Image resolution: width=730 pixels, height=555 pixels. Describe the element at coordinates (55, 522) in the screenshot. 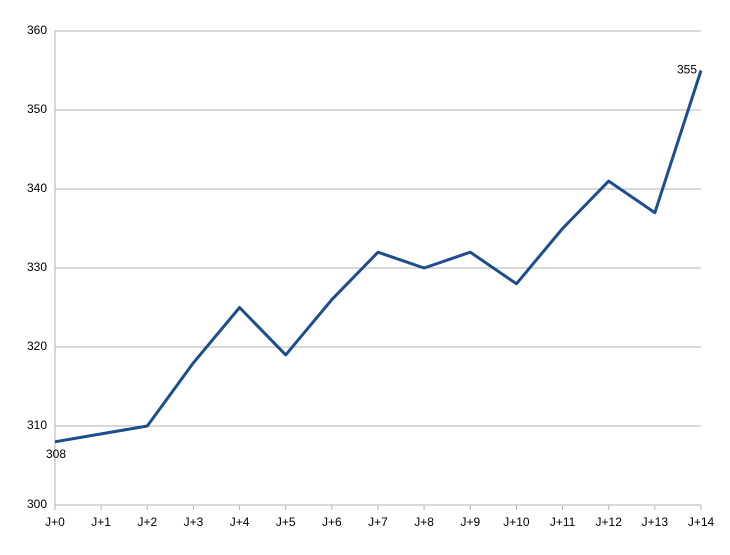

I see `x-tick-label: J+0` at that location.